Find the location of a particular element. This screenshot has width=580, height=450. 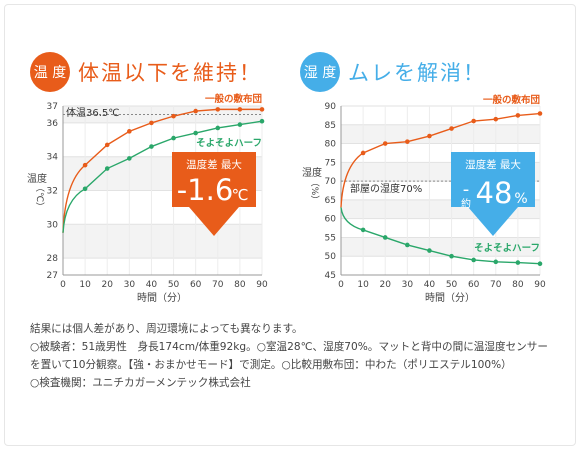

temperature-x-tick-label: 60 is located at coordinates (196, 285).